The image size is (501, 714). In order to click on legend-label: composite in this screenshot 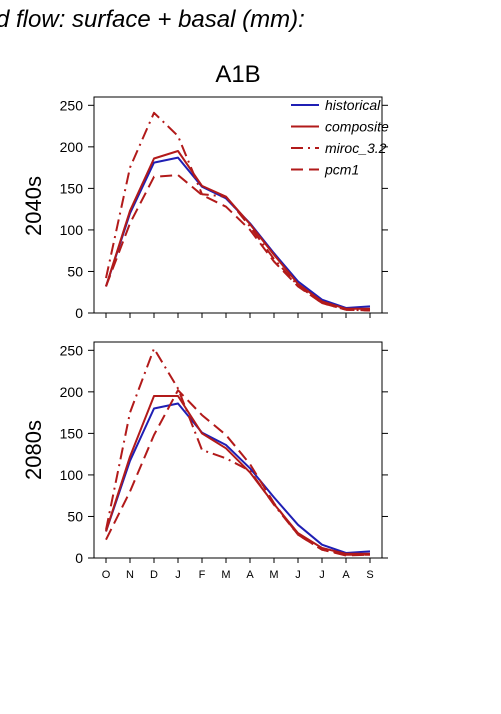, I will do `click(357, 127)`.